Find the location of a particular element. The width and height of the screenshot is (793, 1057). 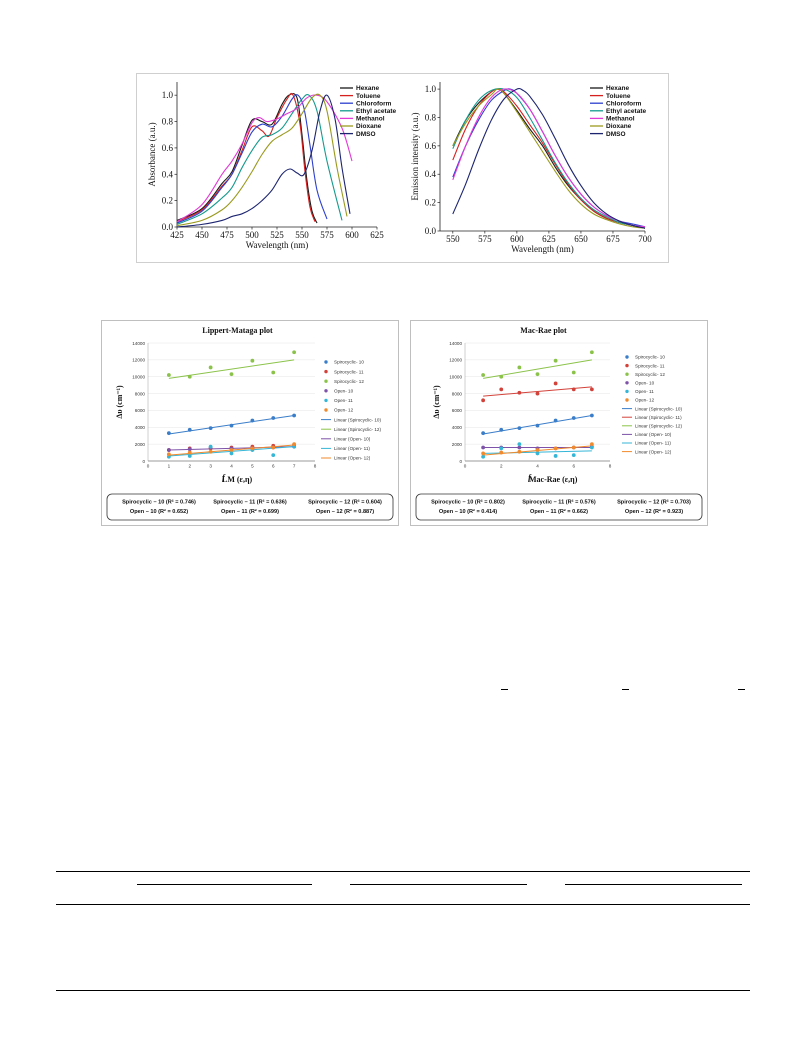

x-tick-label: 5 is located at coordinates (252, 466).